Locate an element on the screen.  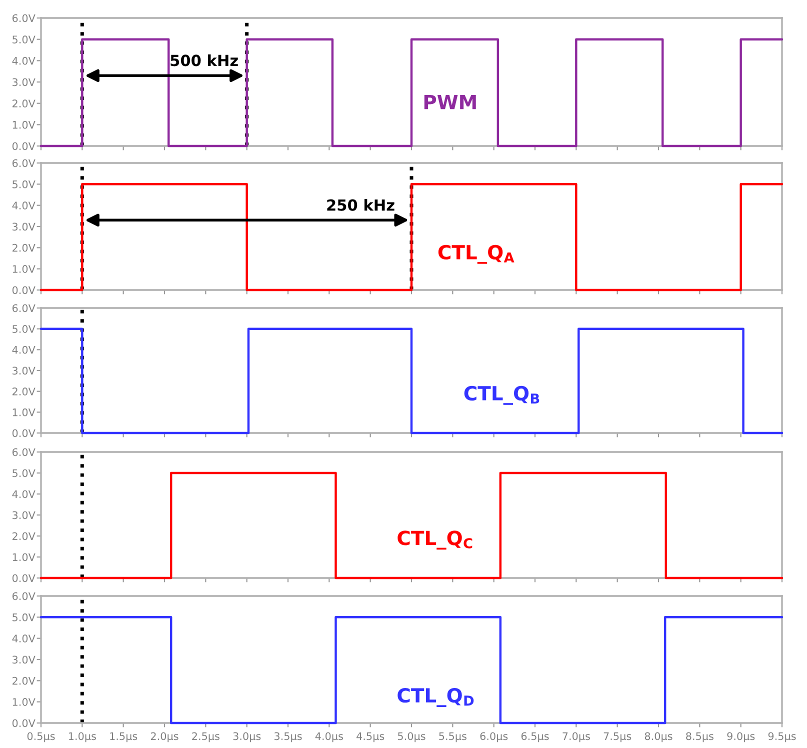
x-tick-label: 6.5µs is located at coordinates (535, 737).